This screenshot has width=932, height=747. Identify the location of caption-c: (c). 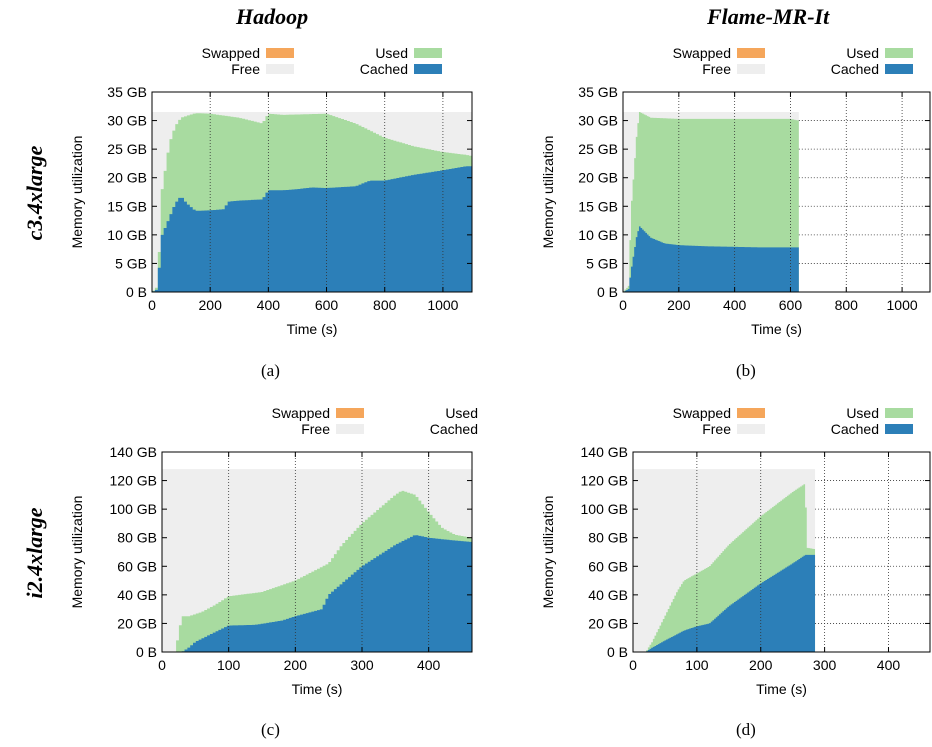
(270, 729).